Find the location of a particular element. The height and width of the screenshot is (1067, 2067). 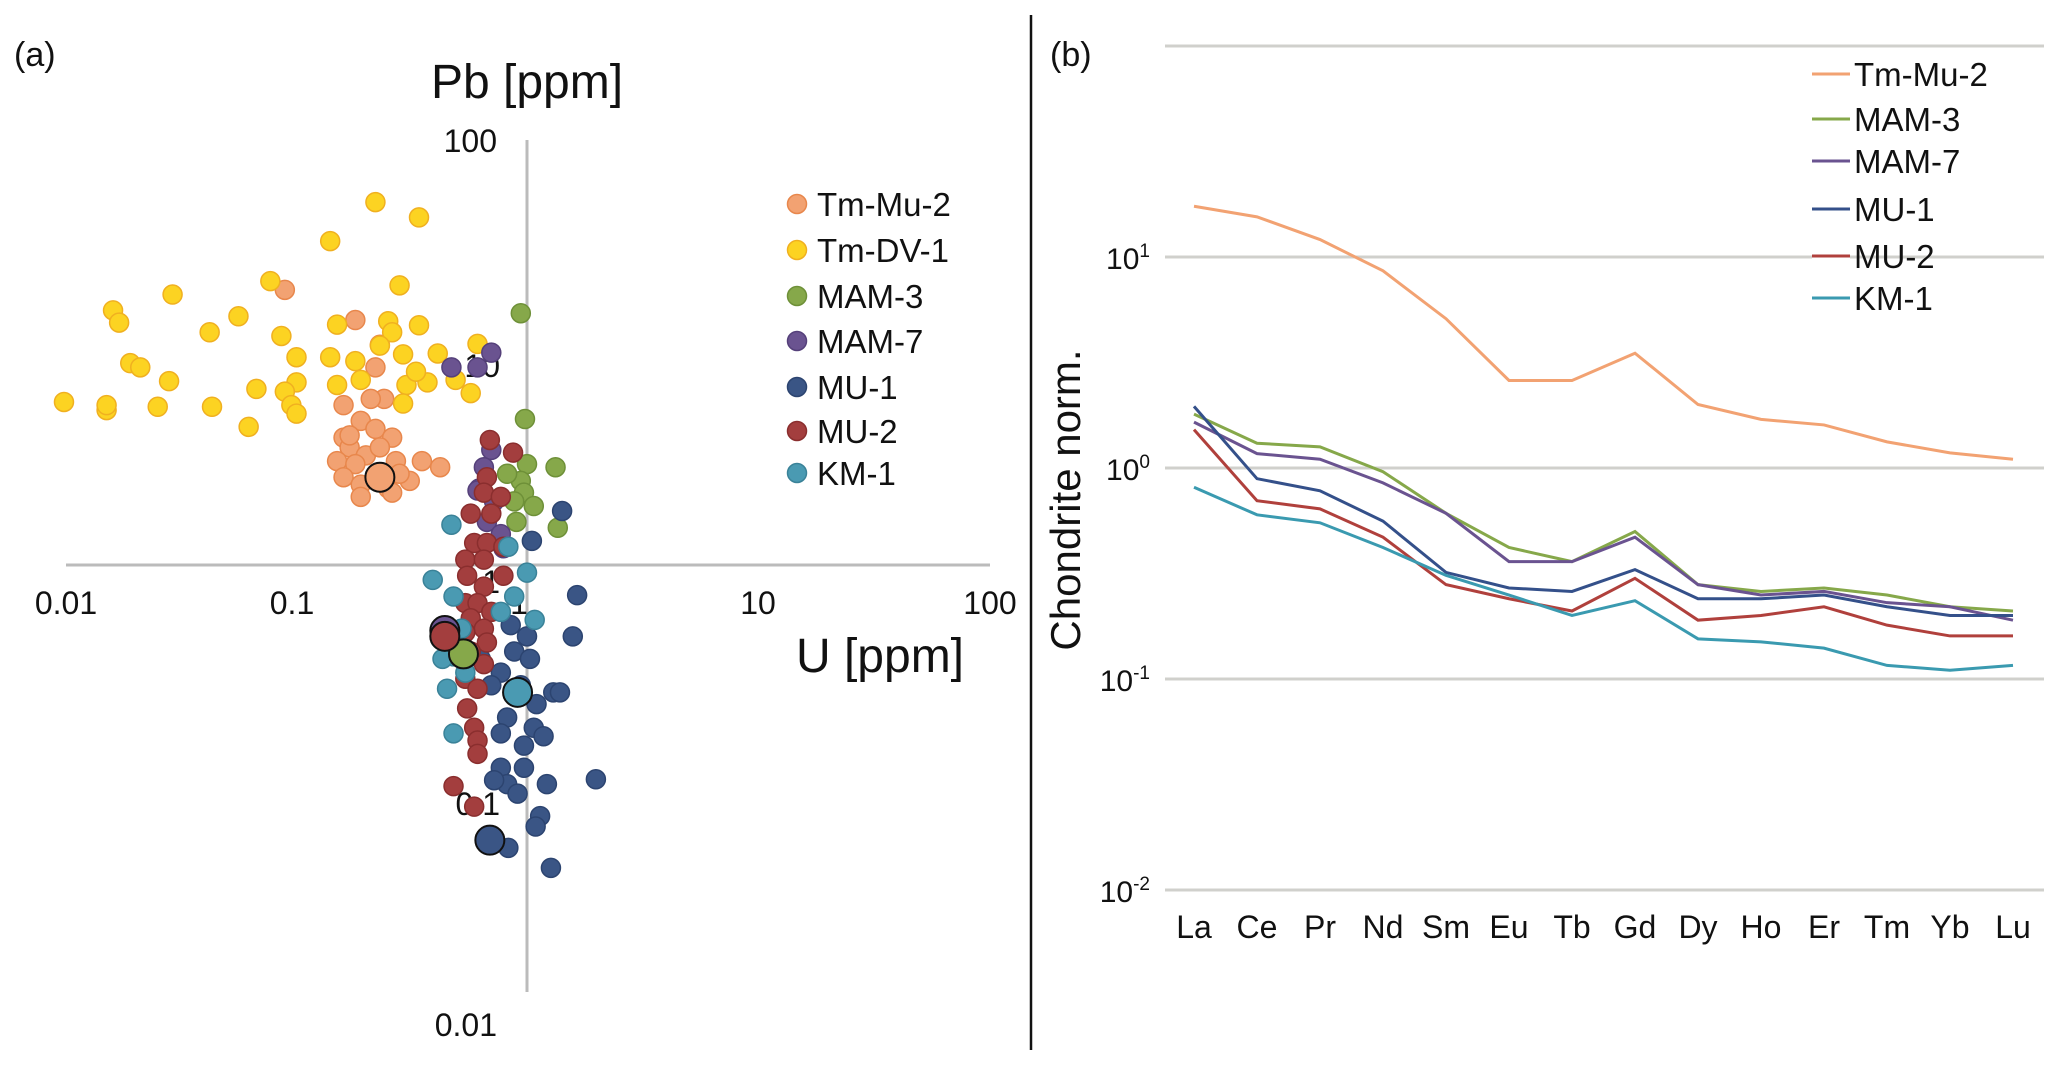

legend-label: MAM-7 is located at coordinates (1907, 161).